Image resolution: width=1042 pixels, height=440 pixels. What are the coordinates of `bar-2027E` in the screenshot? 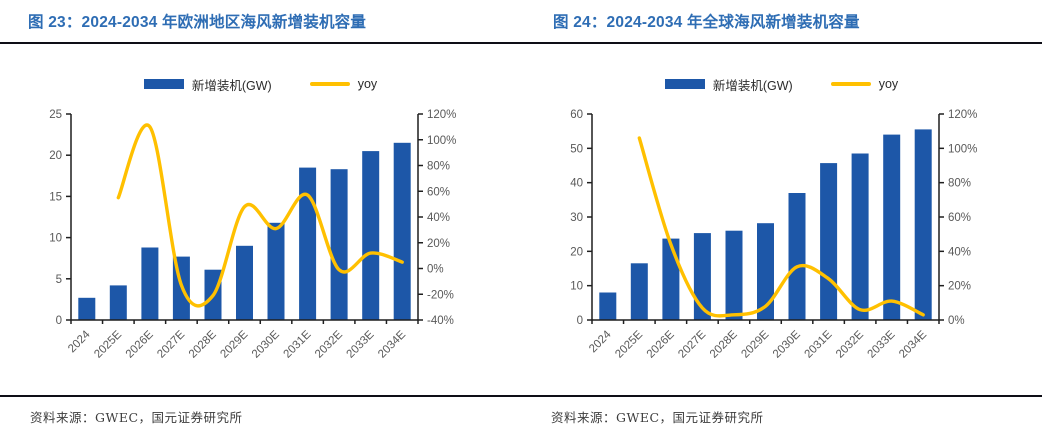 It's located at (702, 276).